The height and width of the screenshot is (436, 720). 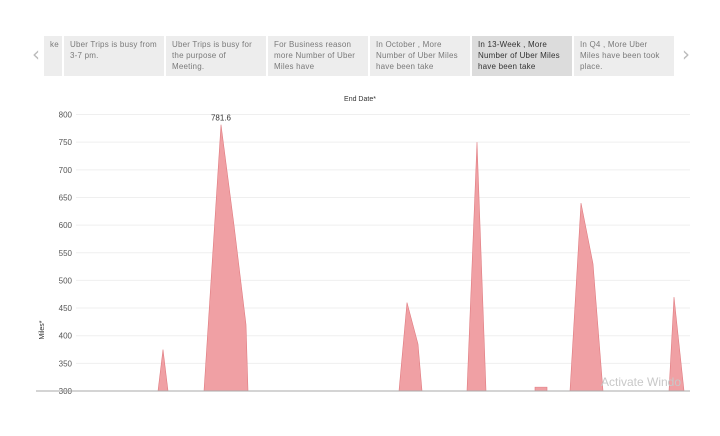 What do you see at coordinates (66, 280) in the screenshot?
I see `y-tick-label: 500` at bounding box center [66, 280].